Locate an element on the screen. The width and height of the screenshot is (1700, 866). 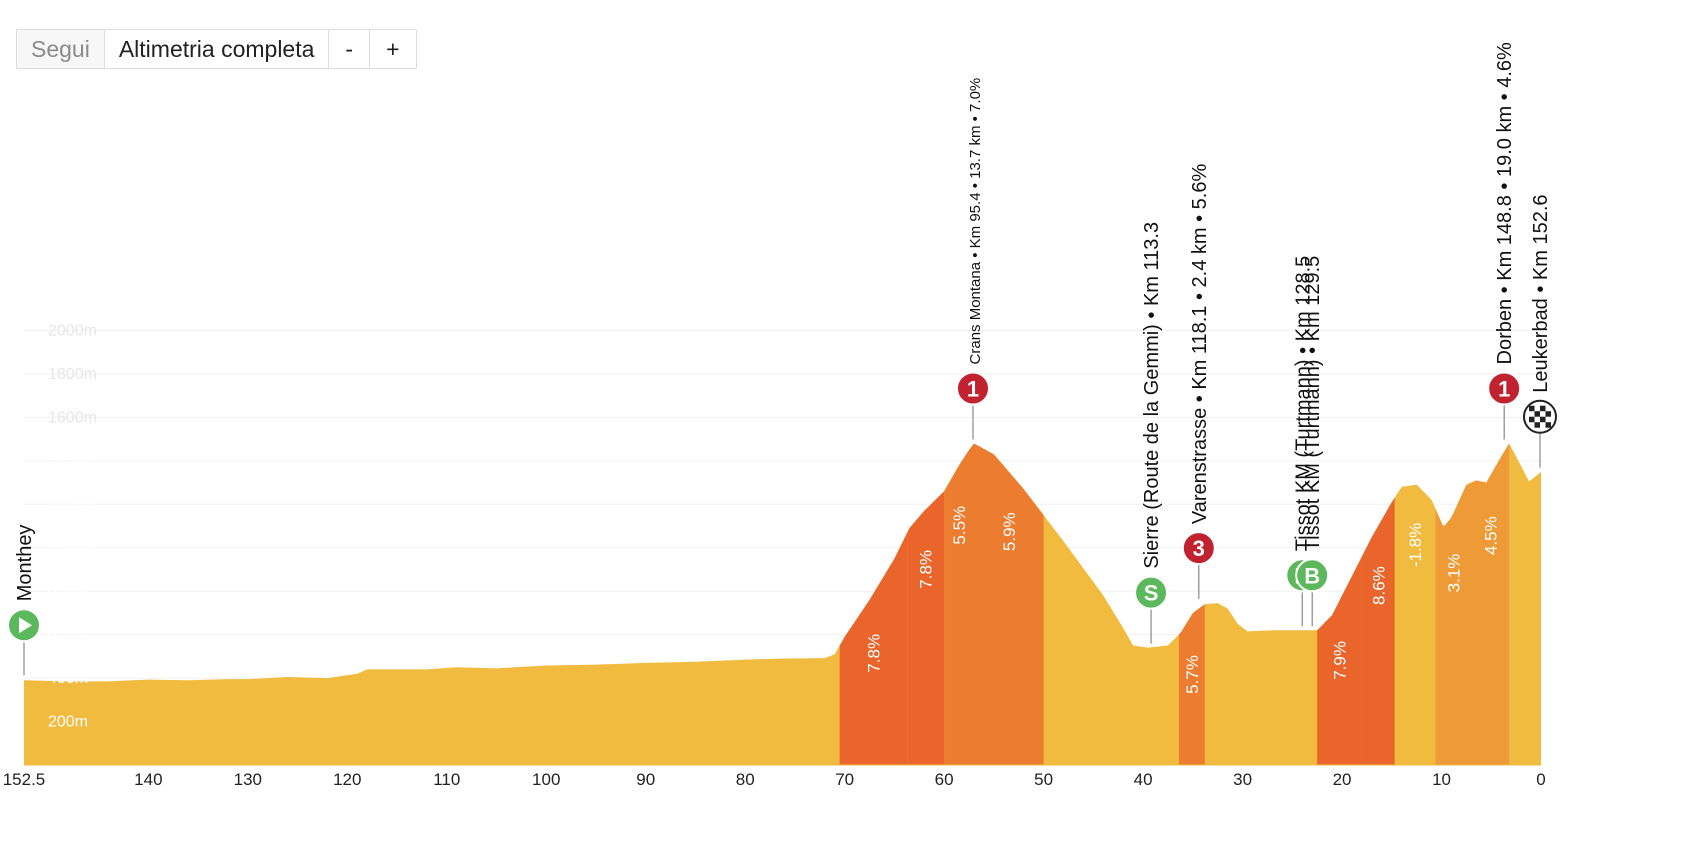
badge-text: S is located at coordinates (1151, 593).